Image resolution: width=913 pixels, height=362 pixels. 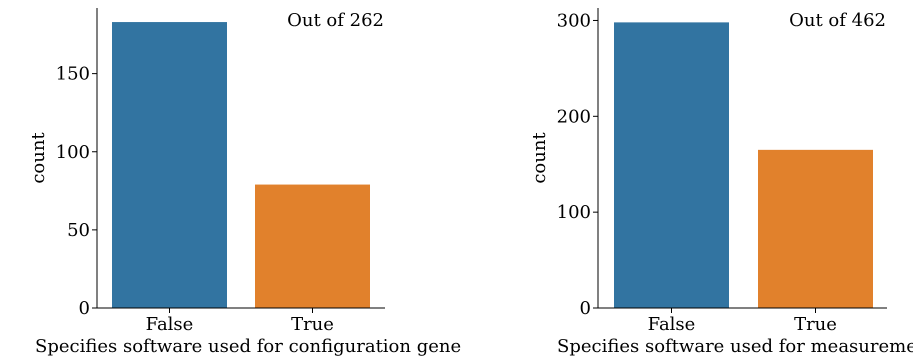 What do you see at coordinates (73, 74) in the screenshot?
I see `y-tick-label: 150` at bounding box center [73, 74].